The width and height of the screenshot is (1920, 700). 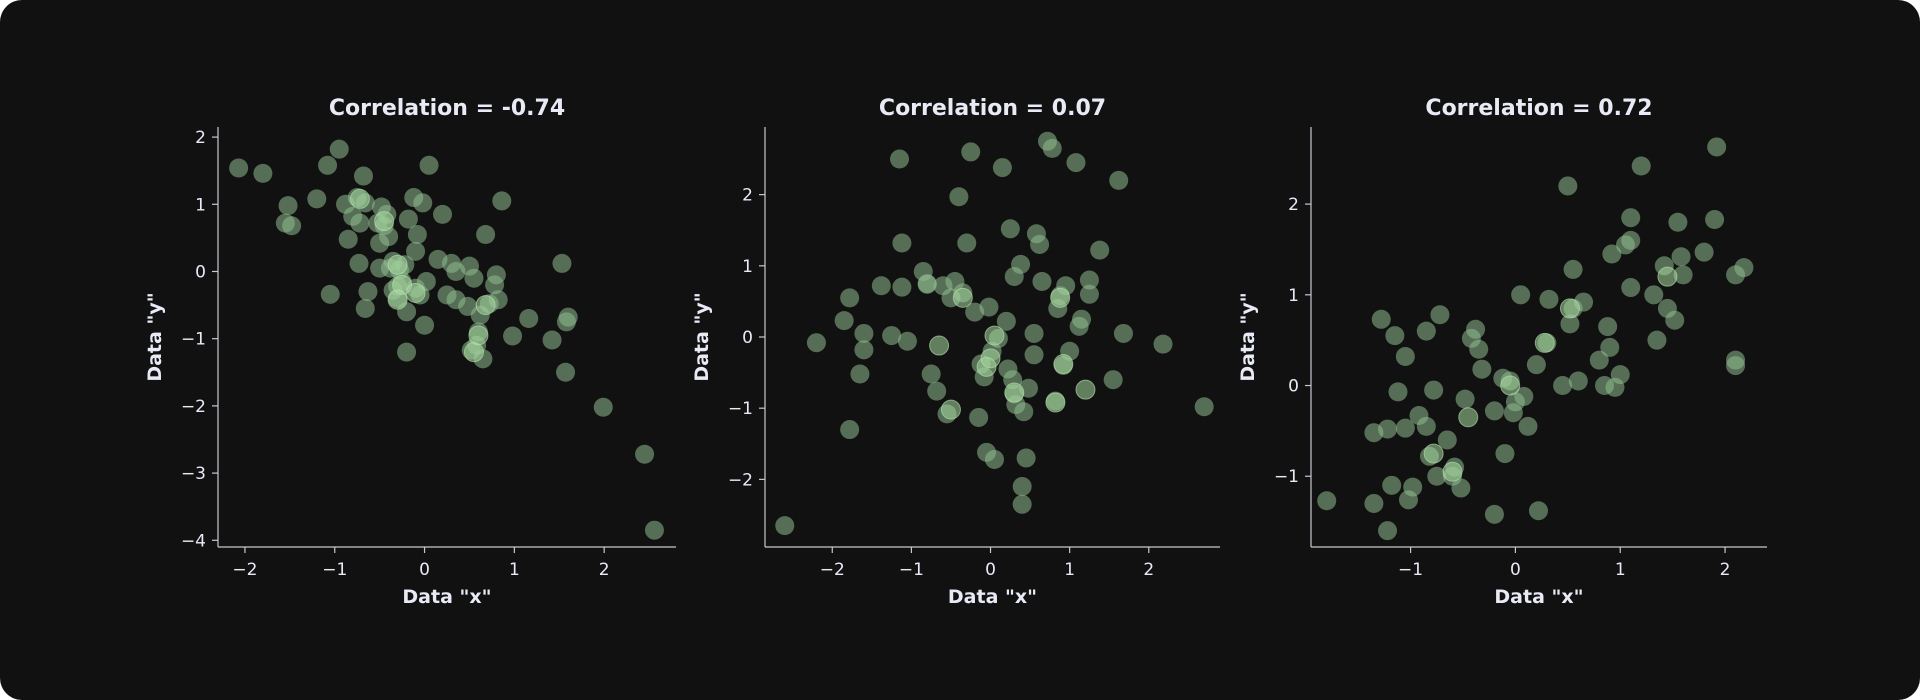 I want to click on x-tick-label: 0, so click(x=424, y=570).